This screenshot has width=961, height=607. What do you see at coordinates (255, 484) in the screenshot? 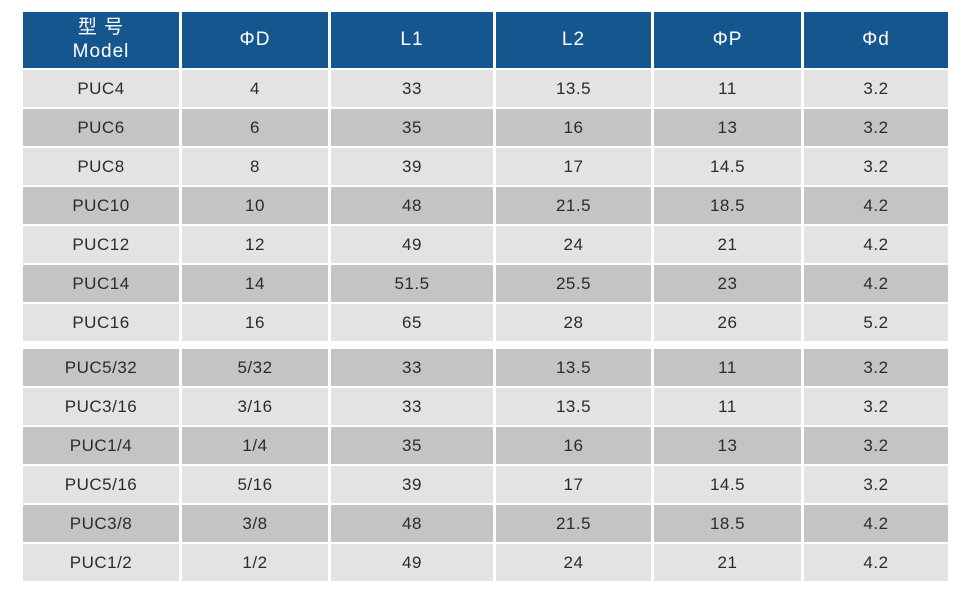
I see `value-cell: 5/16` at bounding box center [255, 484].